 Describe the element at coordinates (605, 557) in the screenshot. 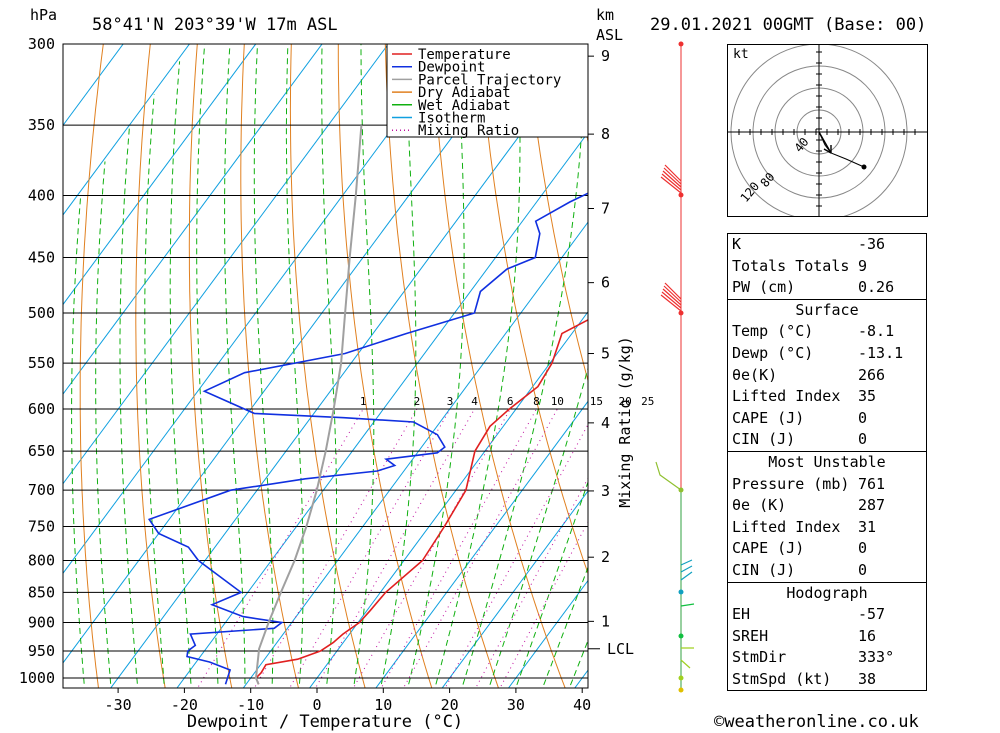

I see `km-tick-label: 2` at that location.